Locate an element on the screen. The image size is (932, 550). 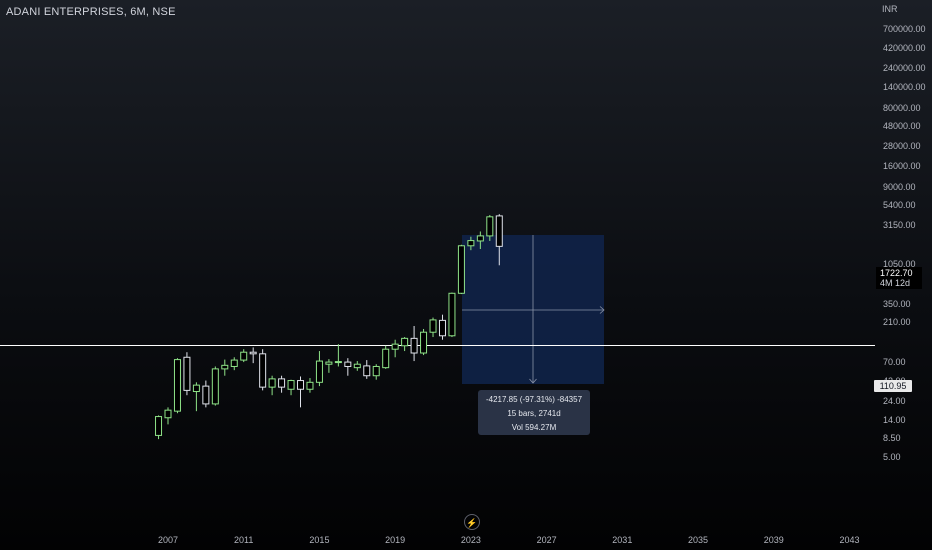
measure-bars-days: 15 bars, 2741d is located at coordinates (534, 413).